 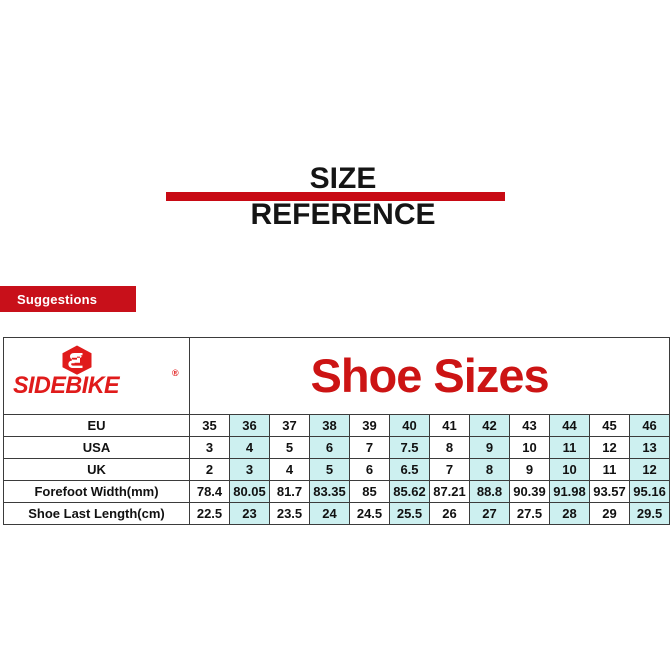 I want to click on cell-eu-8: 42, so click(x=489, y=425).